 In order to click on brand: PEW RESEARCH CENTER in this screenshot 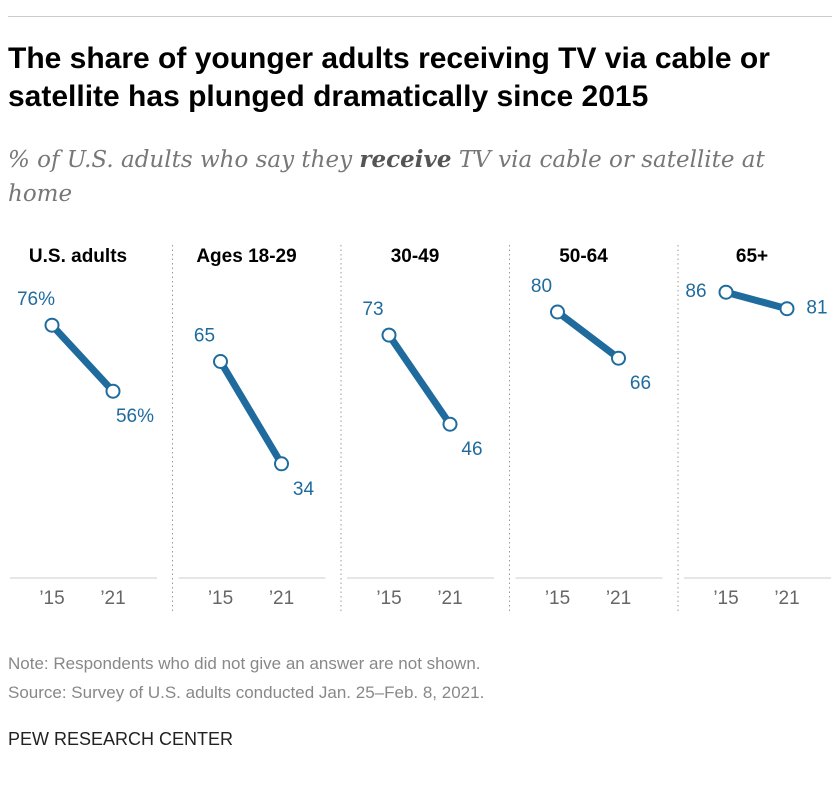, I will do `click(121, 739)`.